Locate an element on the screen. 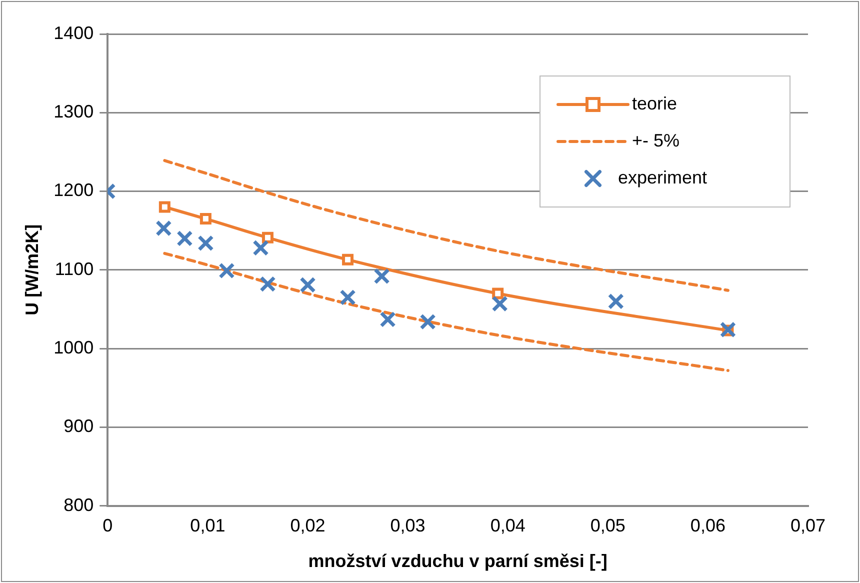 This screenshot has width=860, height=583. y-tick-label: 1400 is located at coordinates (74, 32).